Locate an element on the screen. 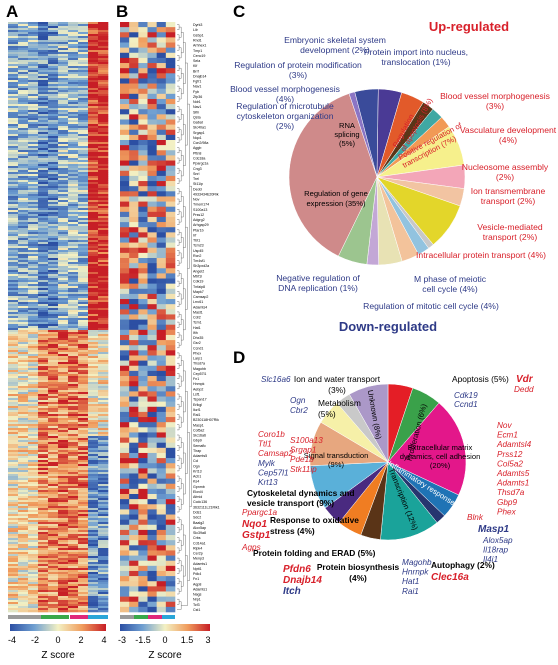  pie-c-label: Embryonic skeletal system is located at coordinates (335, 40).